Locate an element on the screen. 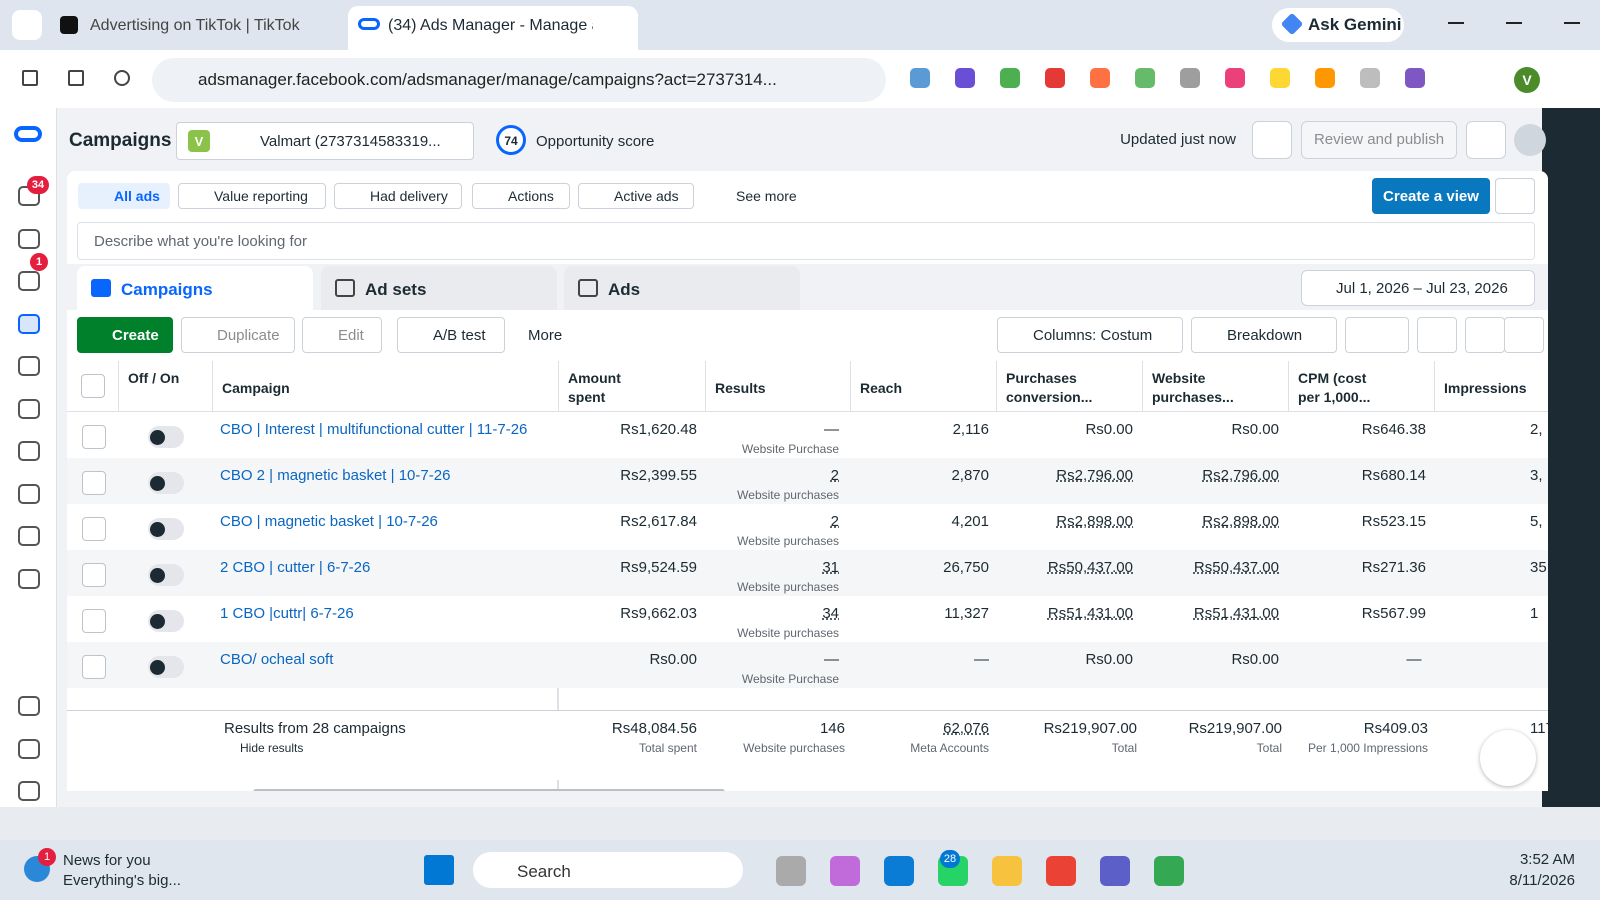  results: 2 is located at coordinates (834, 475).